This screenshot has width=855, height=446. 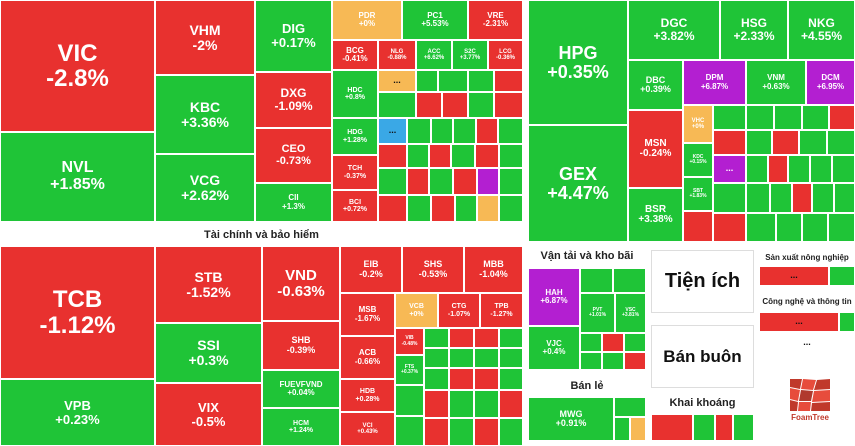 I want to click on tile-nlg: NLG -0.88%, so click(x=397, y=55).